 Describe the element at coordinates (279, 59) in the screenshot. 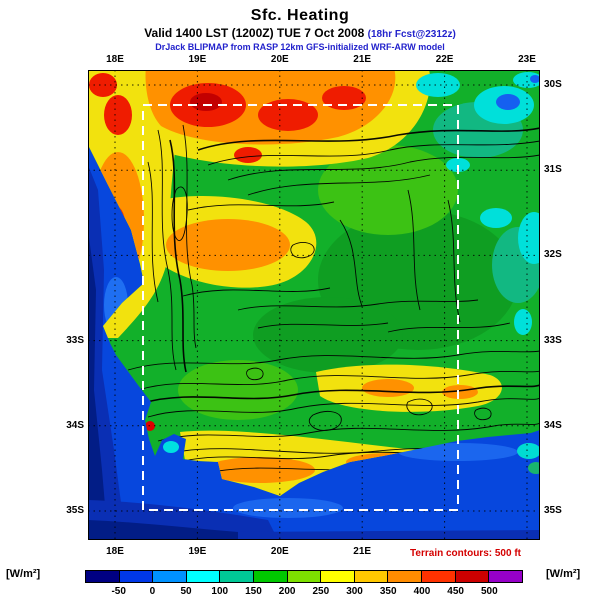

I see `top-axis-label: 20E` at that location.